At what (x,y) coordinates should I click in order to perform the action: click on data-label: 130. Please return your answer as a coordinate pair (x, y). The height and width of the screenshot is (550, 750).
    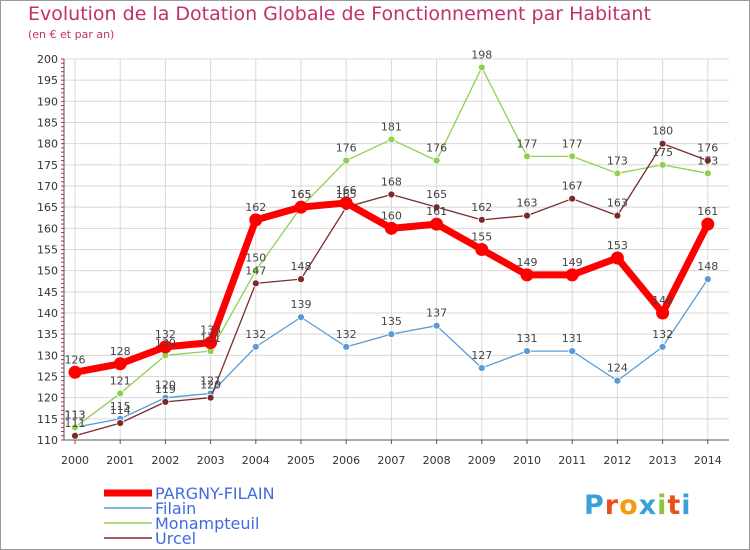
    Looking at the image, I should click on (165, 342).